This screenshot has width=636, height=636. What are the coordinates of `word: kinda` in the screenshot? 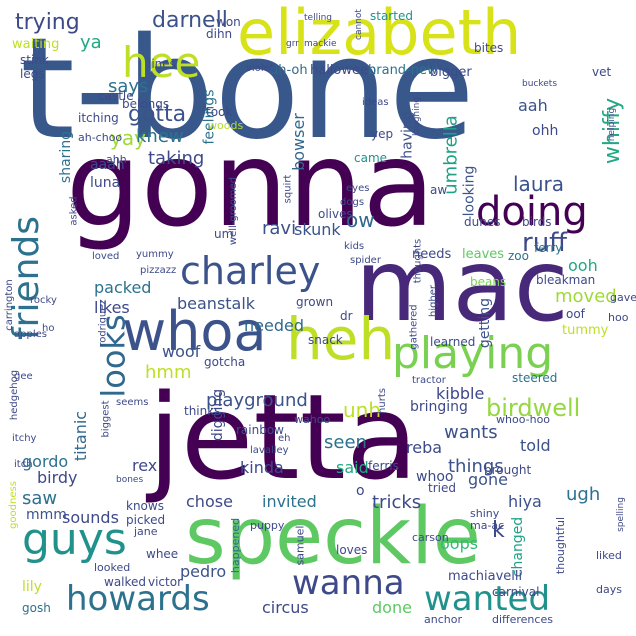 It's located at (262, 467).